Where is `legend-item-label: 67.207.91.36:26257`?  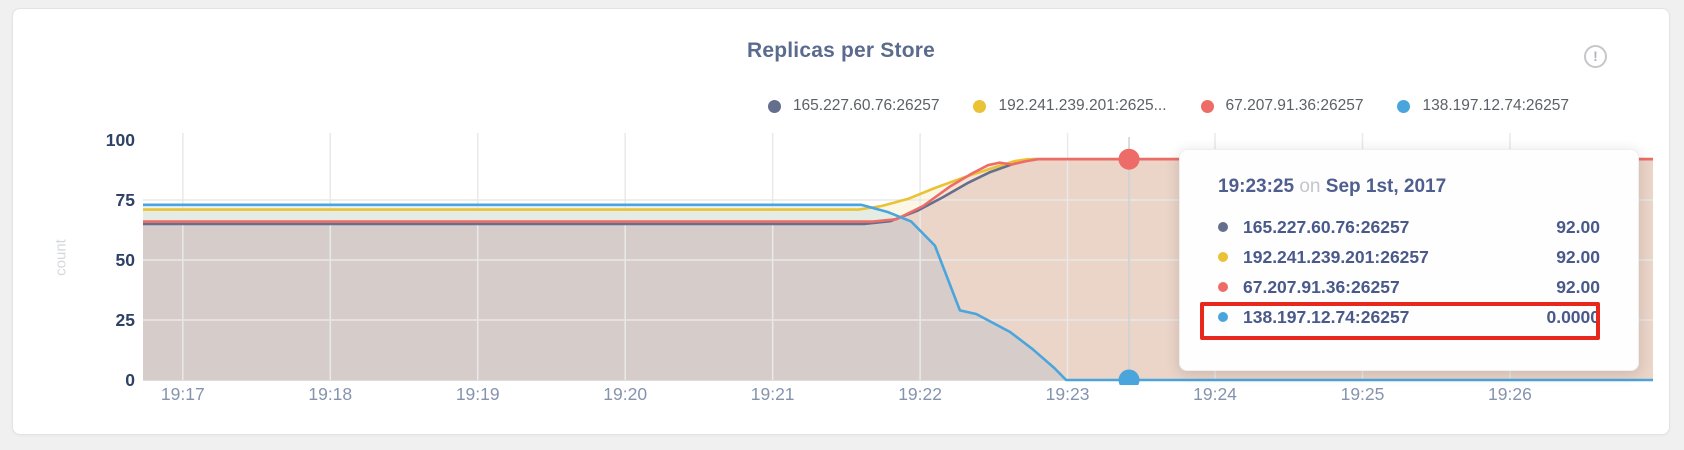
legend-item-label: 67.207.91.36:26257 is located at coordinates (1294, 105).